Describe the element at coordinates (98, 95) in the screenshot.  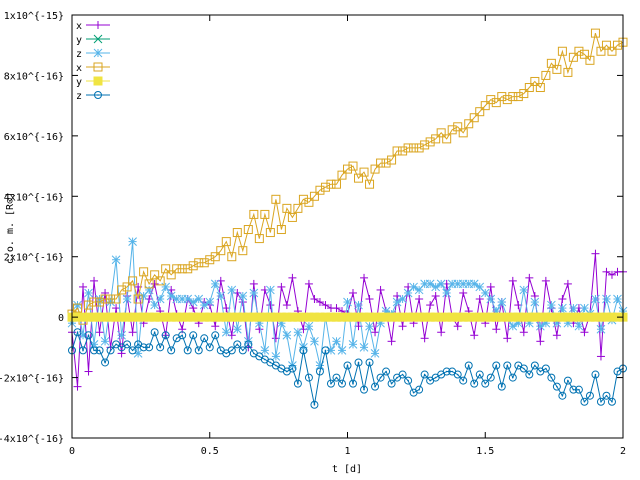
I see `legend-marker` at that location.